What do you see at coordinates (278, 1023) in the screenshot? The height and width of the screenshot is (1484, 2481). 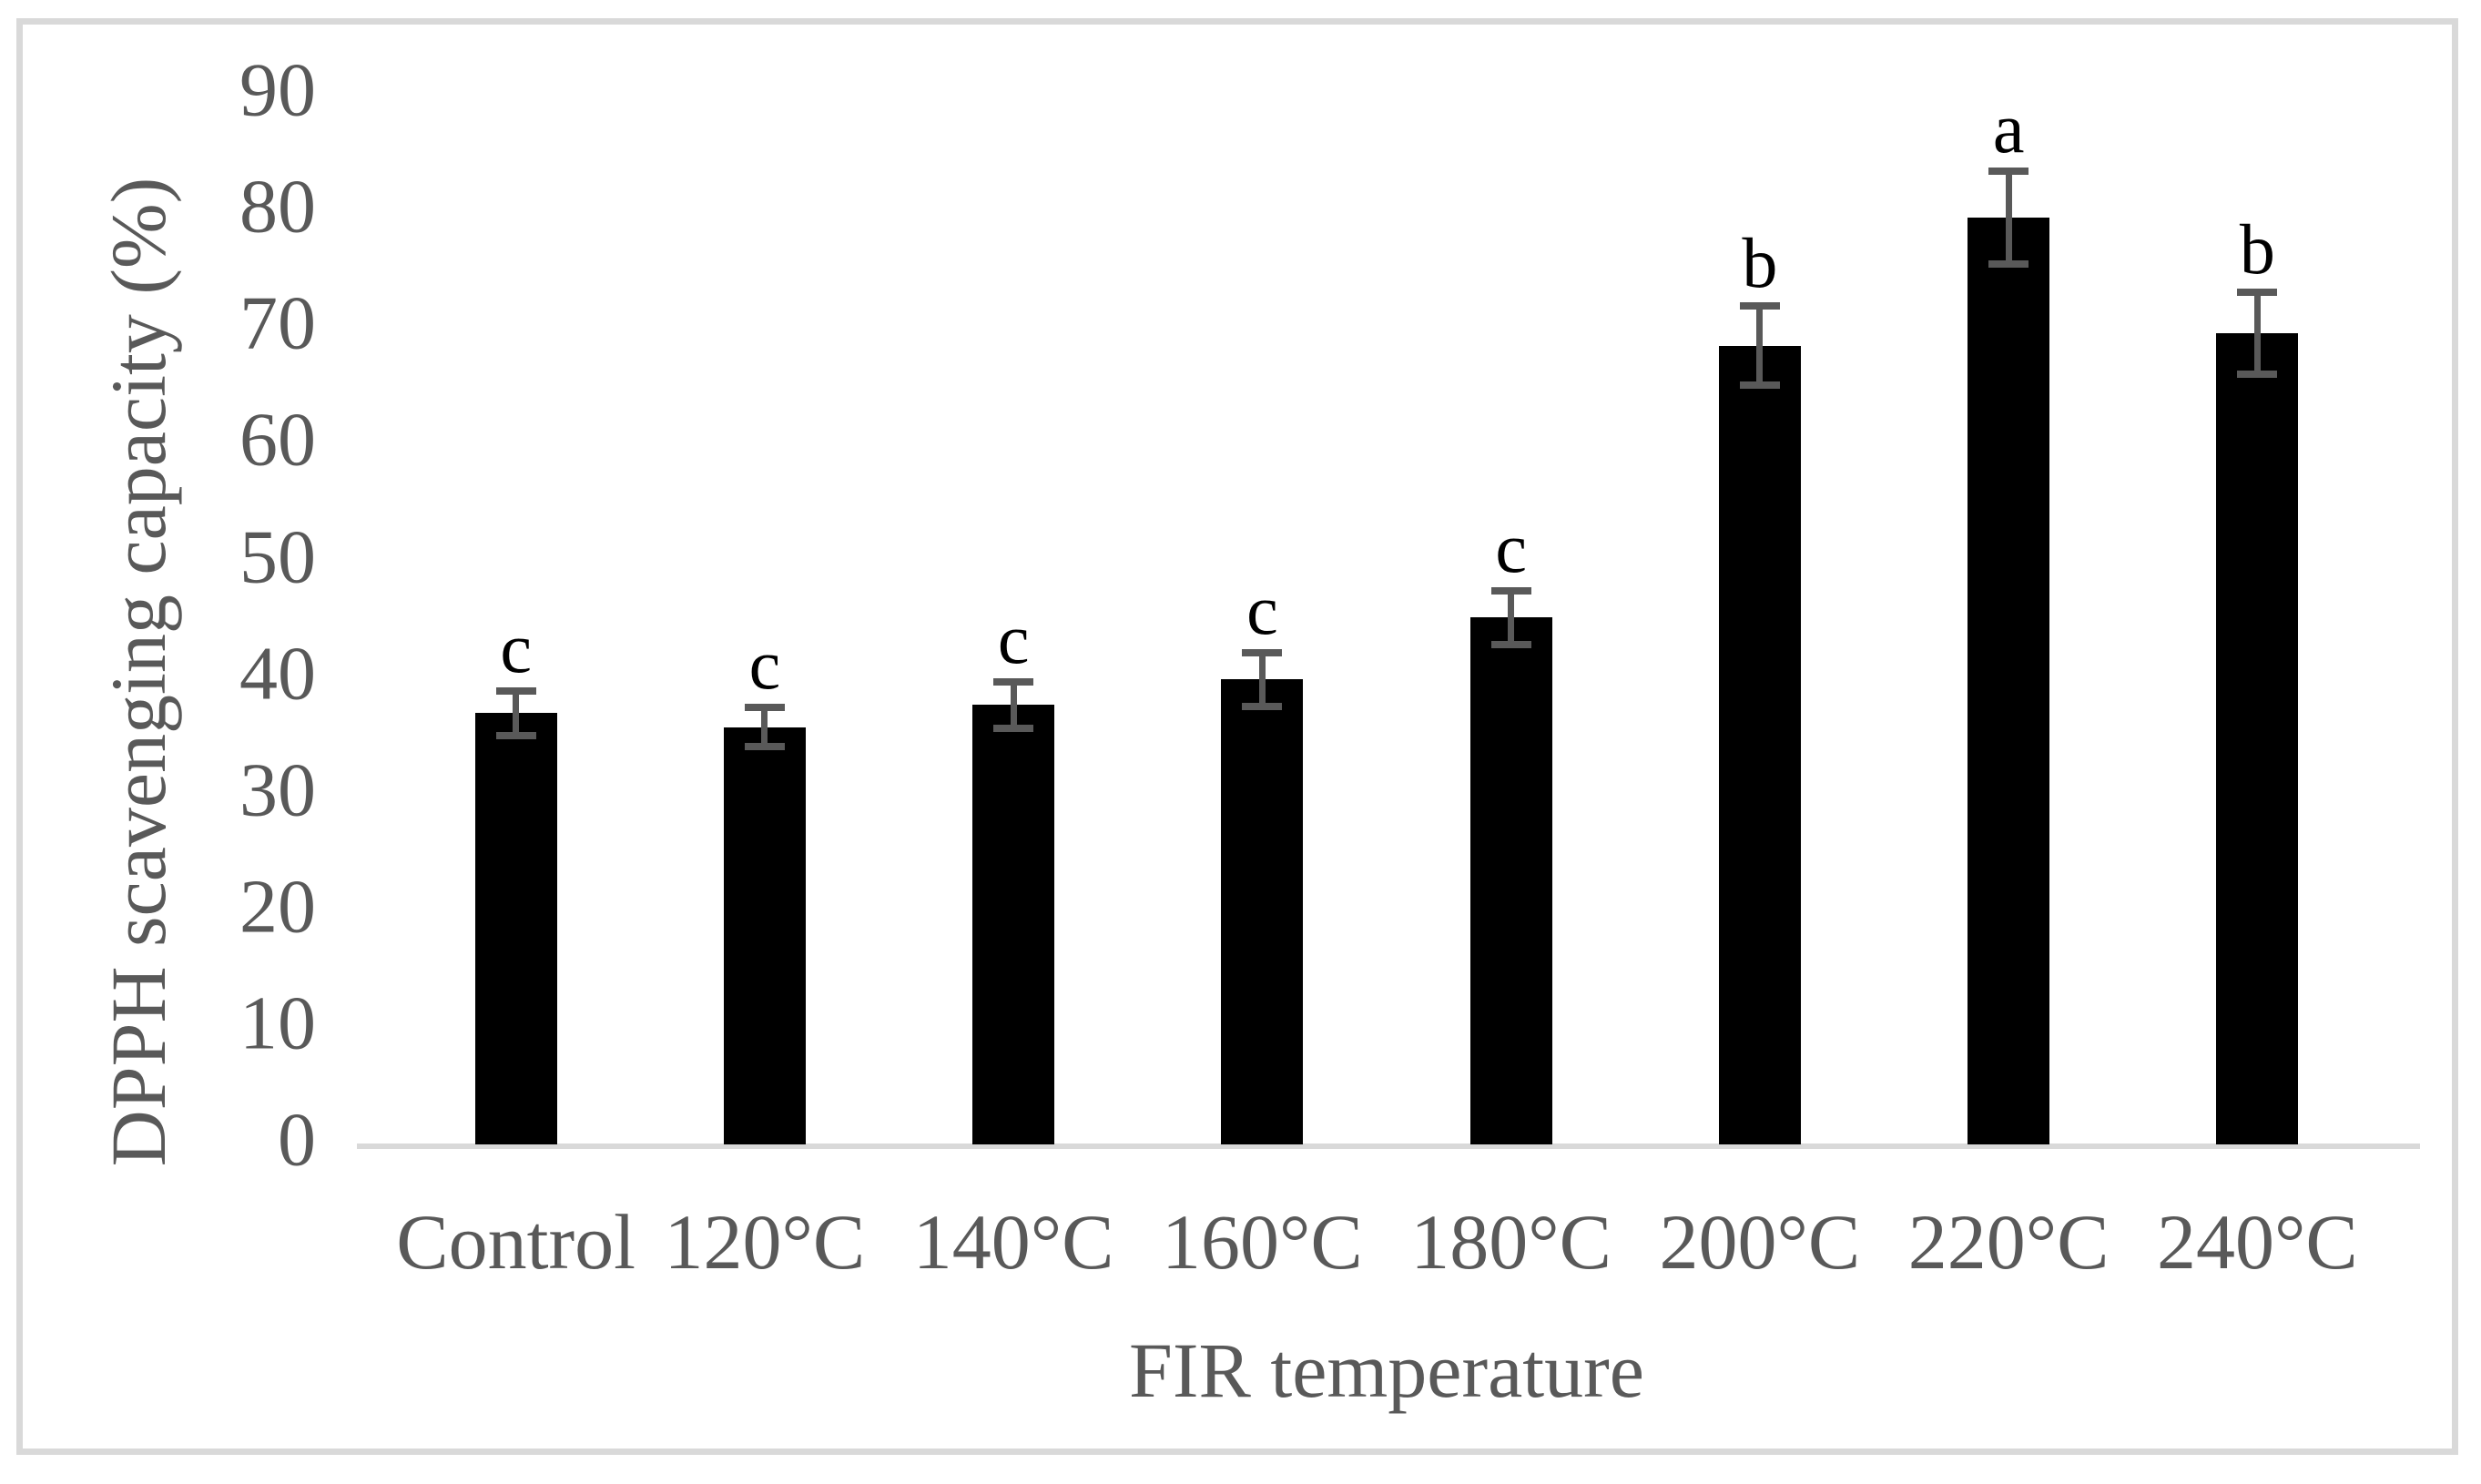 I see `y-axis-tick-label: 10` at bounding box center [278, 1023].